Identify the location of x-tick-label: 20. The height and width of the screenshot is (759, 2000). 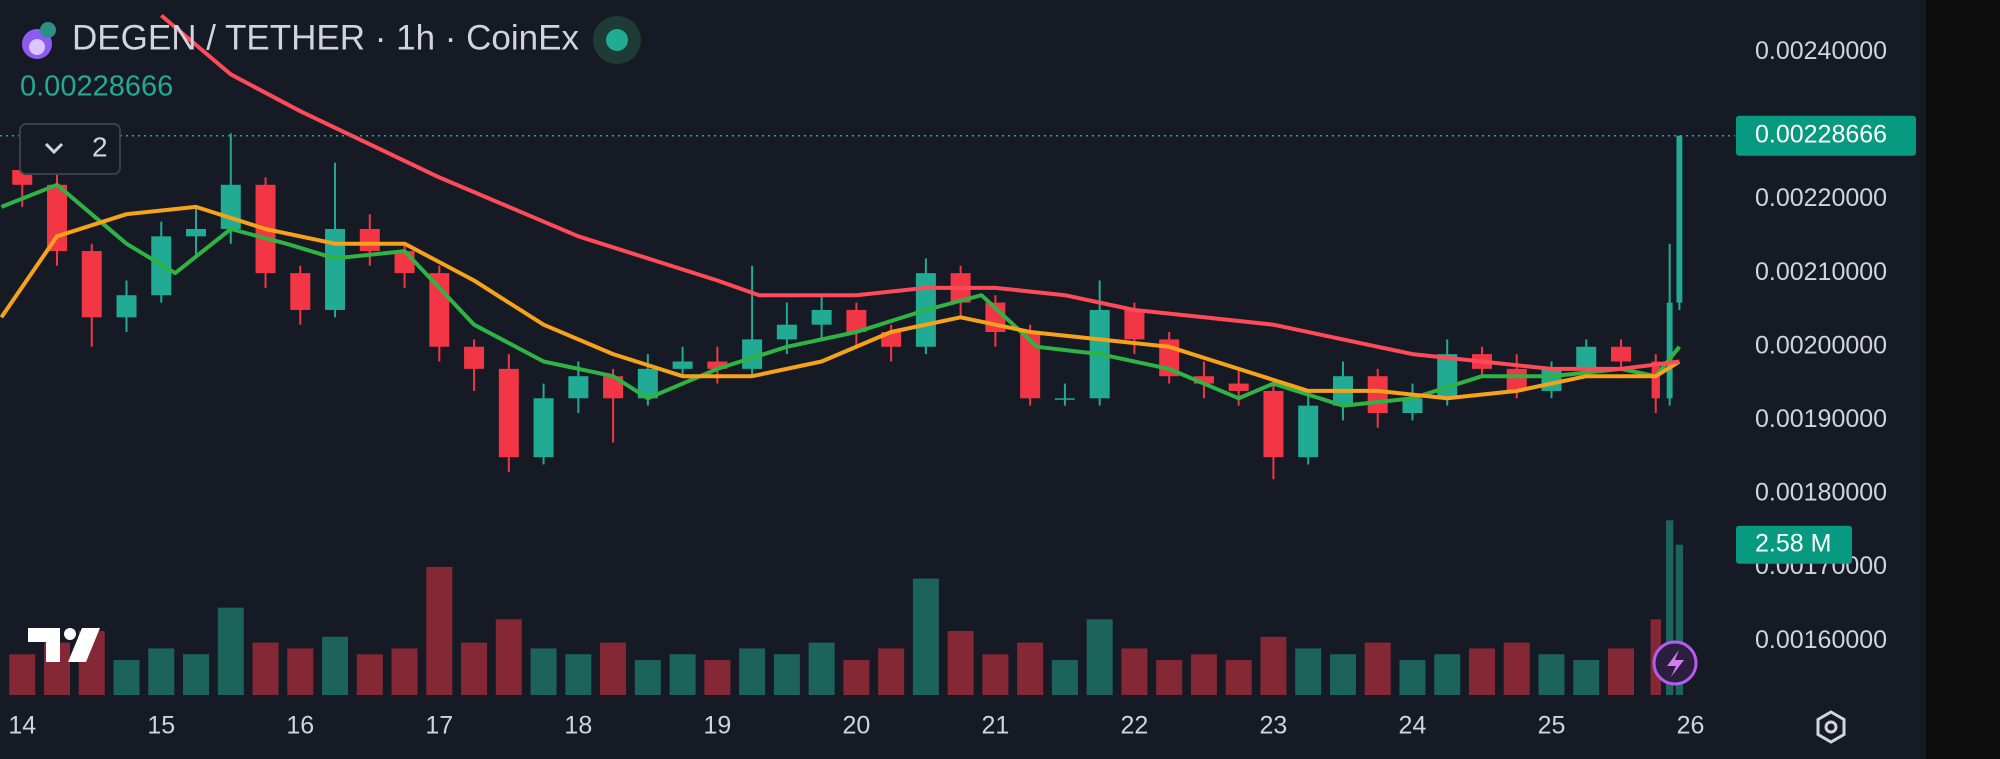
(856, 726).